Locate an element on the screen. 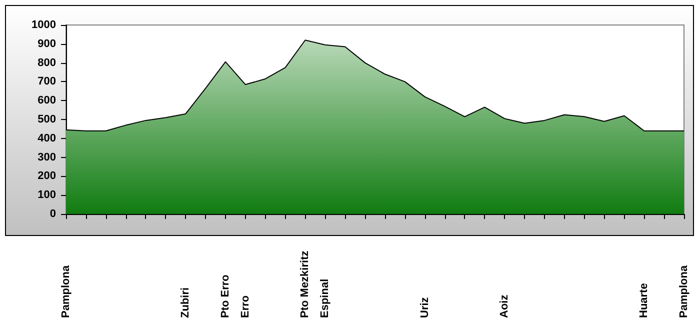 Image resolution: width=700 pixels, height=329 pixels. x-tick-label: Uriz is located at coordinates (424, 307).